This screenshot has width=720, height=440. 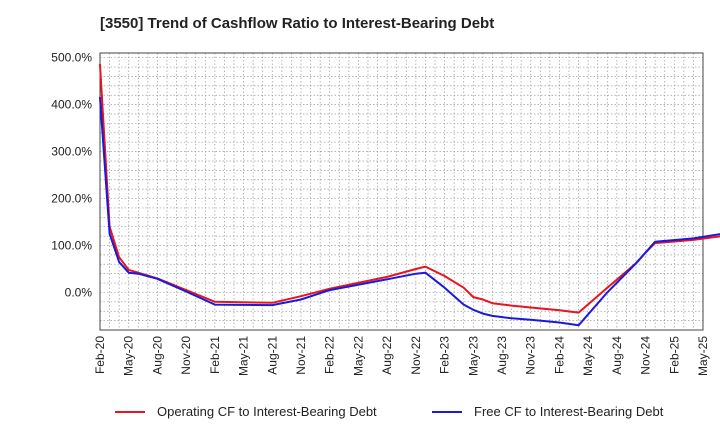 I want to click on x-tick-label: May-20, so click(x=129, y=356).